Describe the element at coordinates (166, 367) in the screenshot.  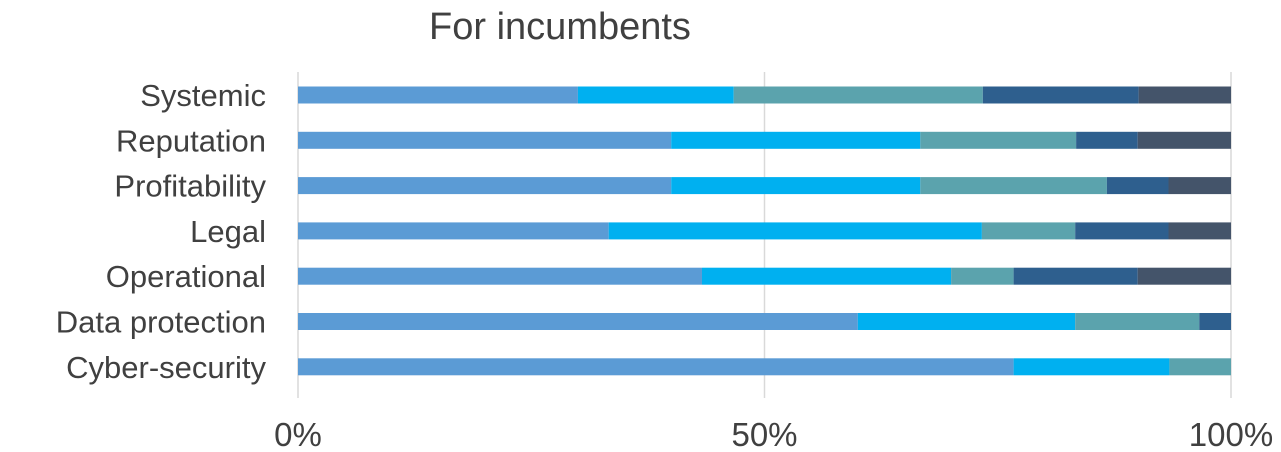
I see `category-label: Cyber-security` at that location.